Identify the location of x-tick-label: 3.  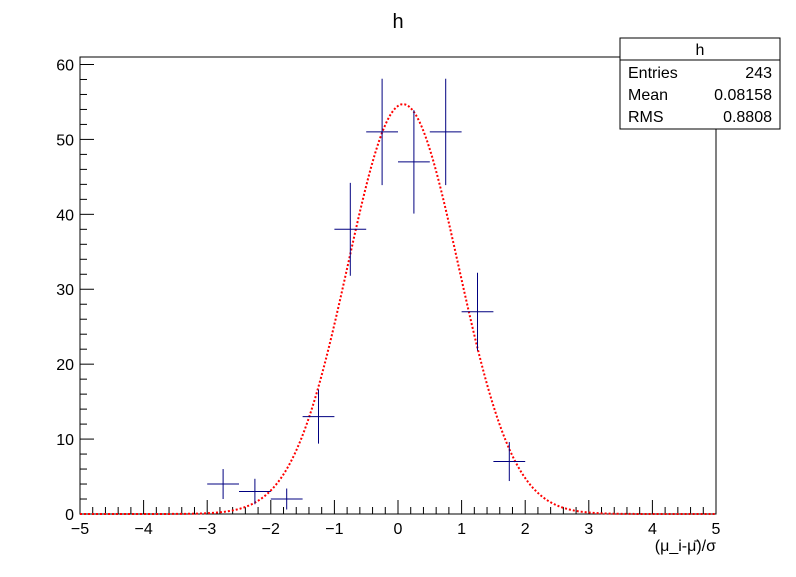
(588, 529).